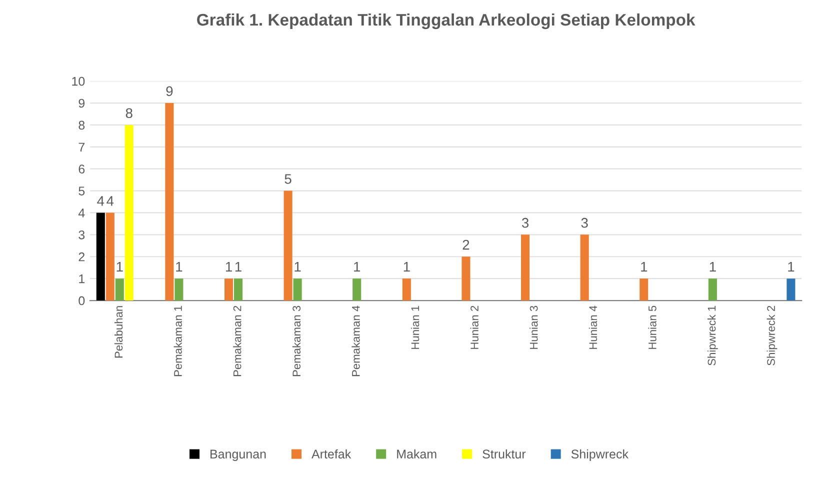 The width and height of the screenshot is (818, 477). I want to click on x-tick-label: Hunian 3, so click(534, 327).